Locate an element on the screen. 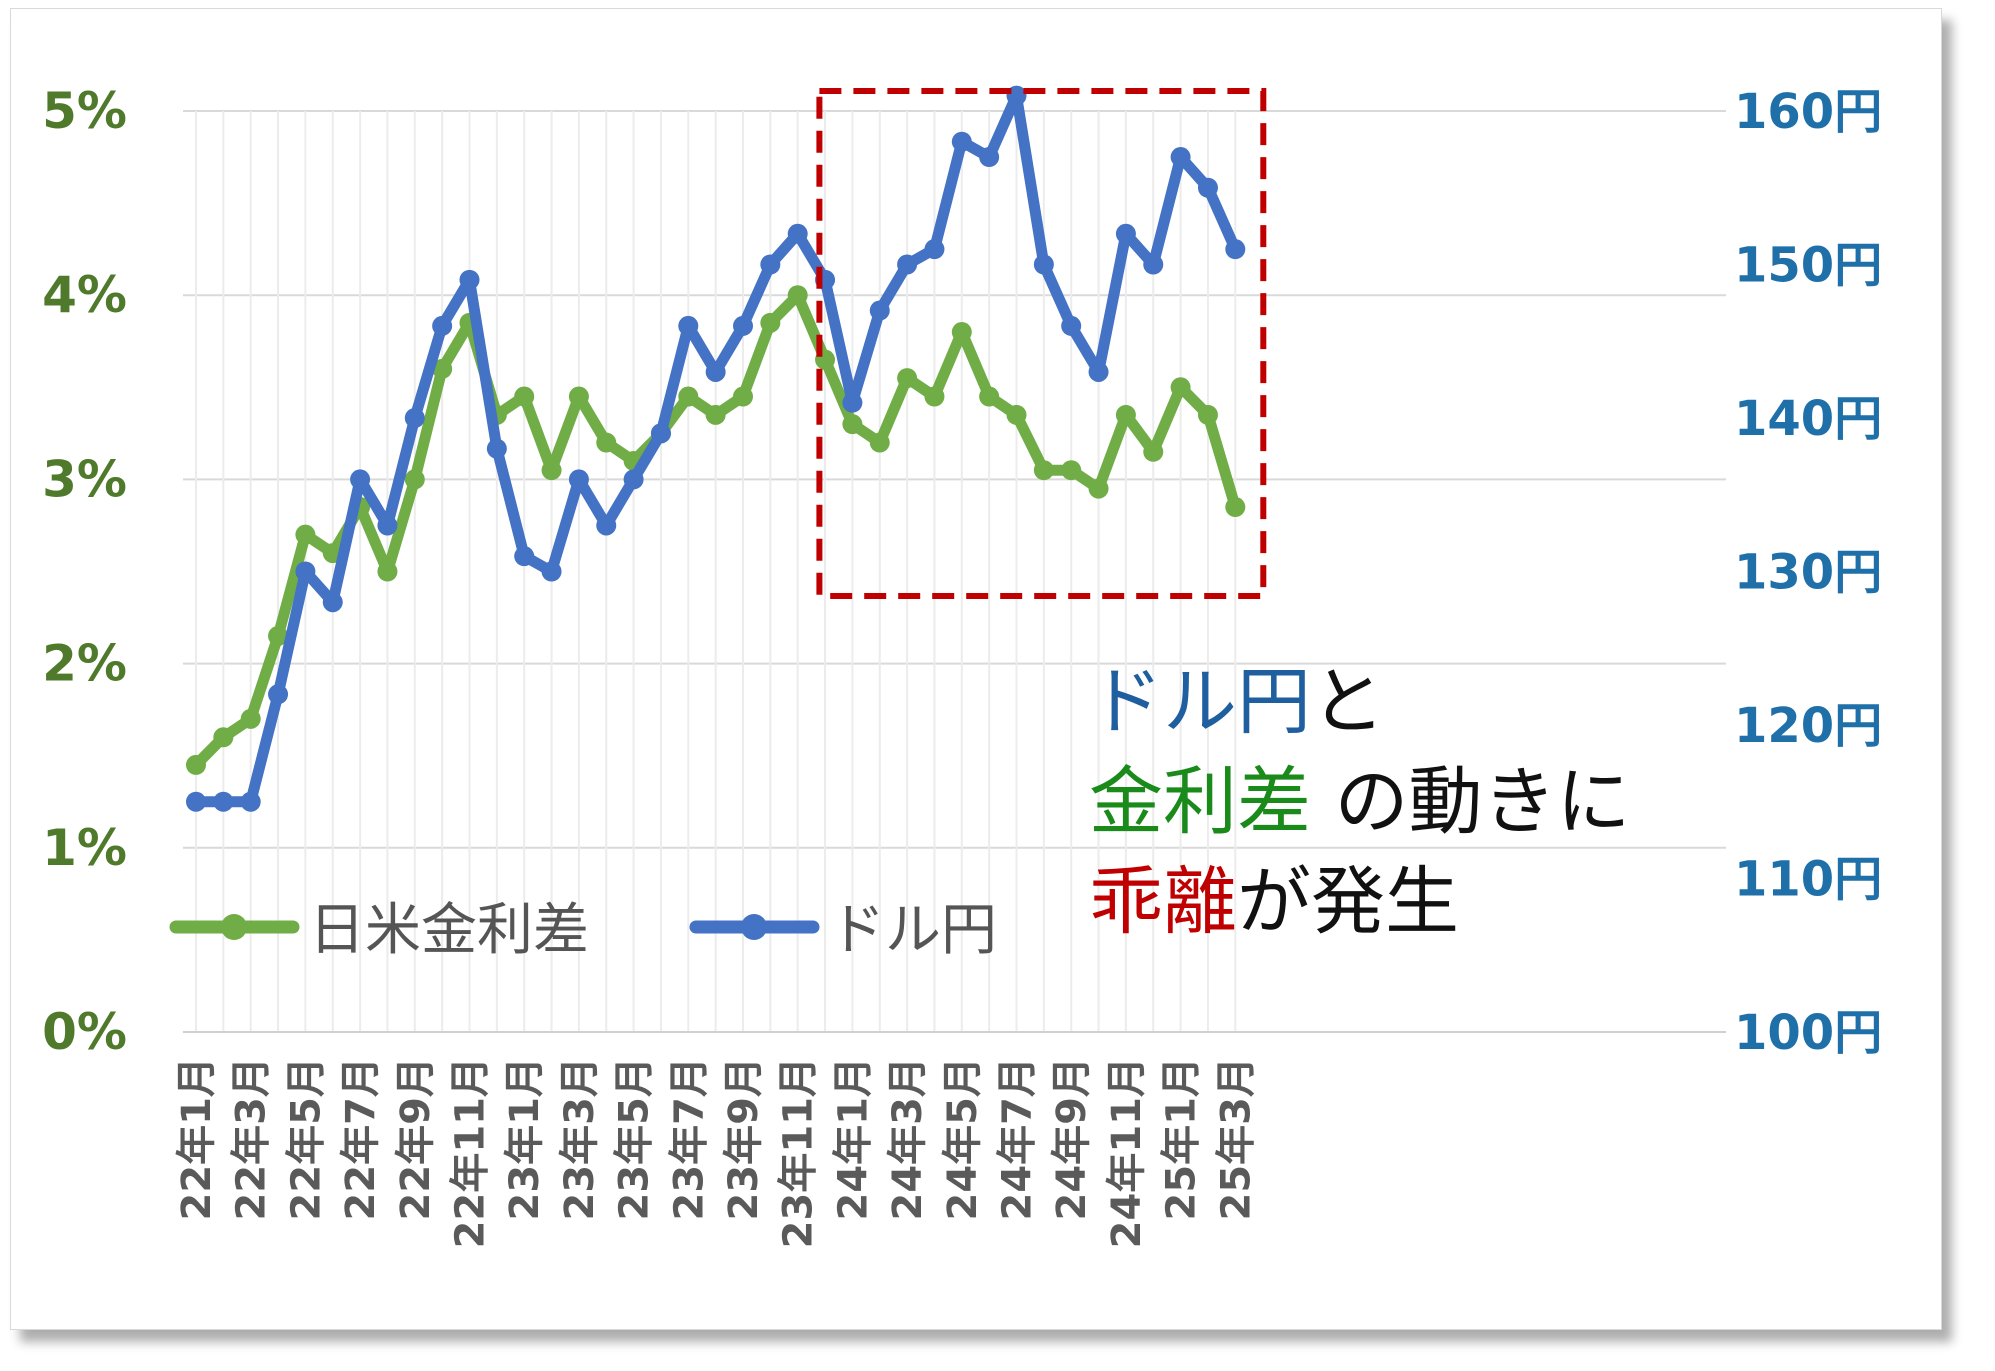  left-axis-tick-label: 3% is located at coordinates (84, 479).